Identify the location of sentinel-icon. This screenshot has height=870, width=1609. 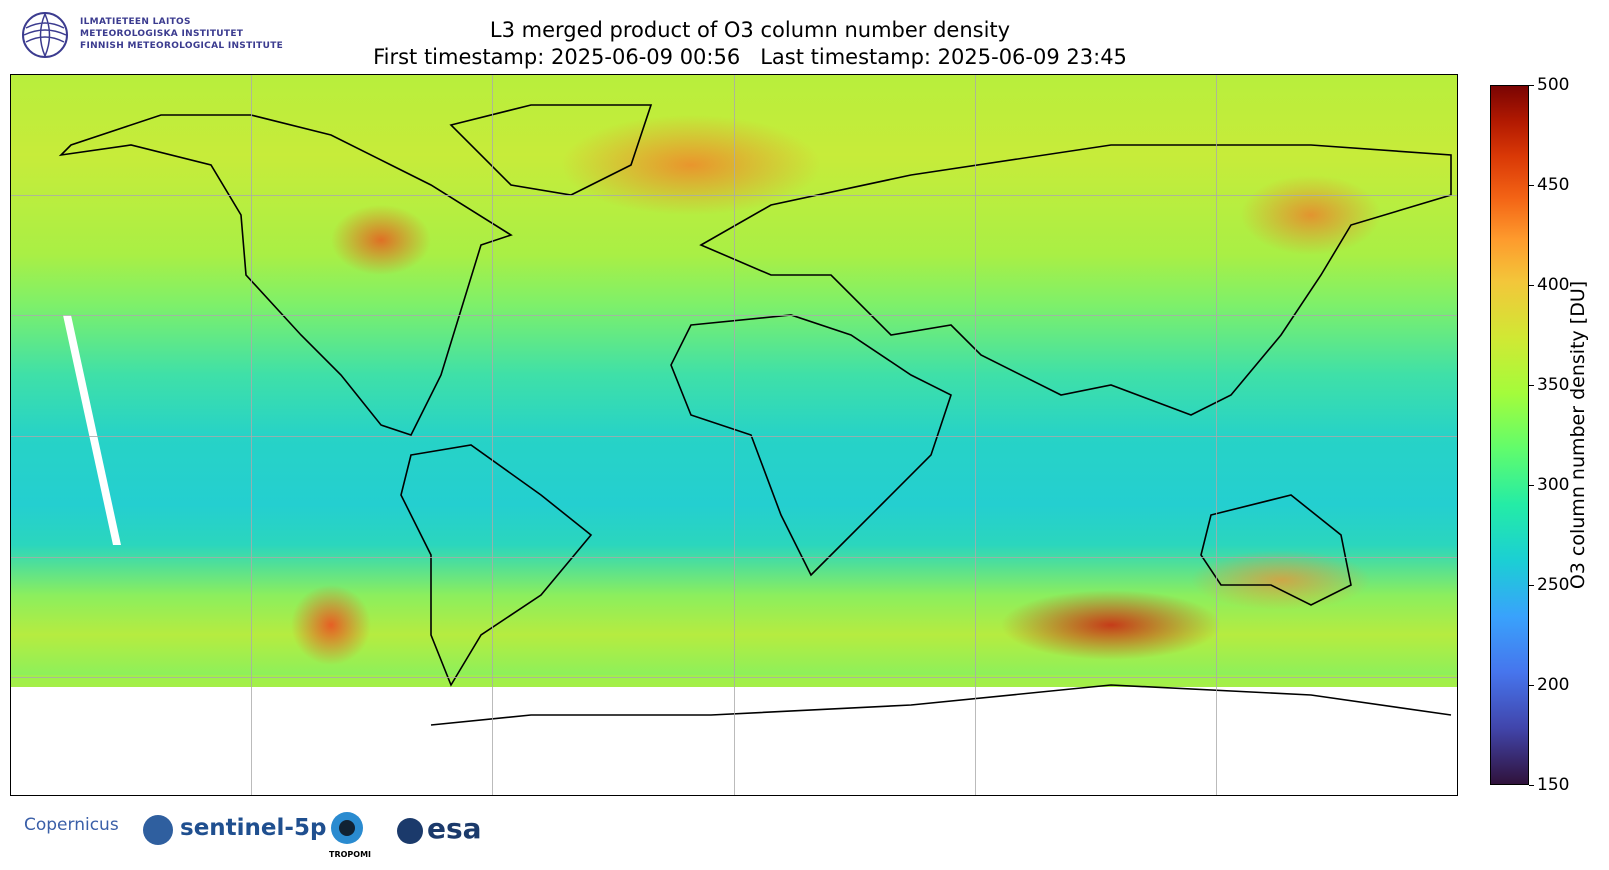
(158, 830).